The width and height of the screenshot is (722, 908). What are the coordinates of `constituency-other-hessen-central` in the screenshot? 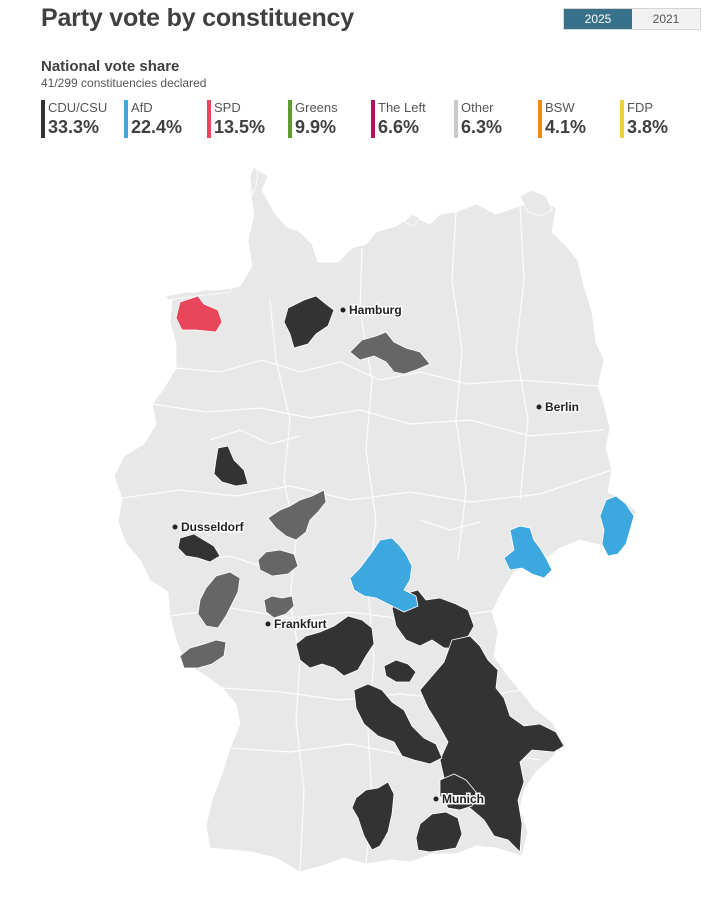 It's located at (279, 607).